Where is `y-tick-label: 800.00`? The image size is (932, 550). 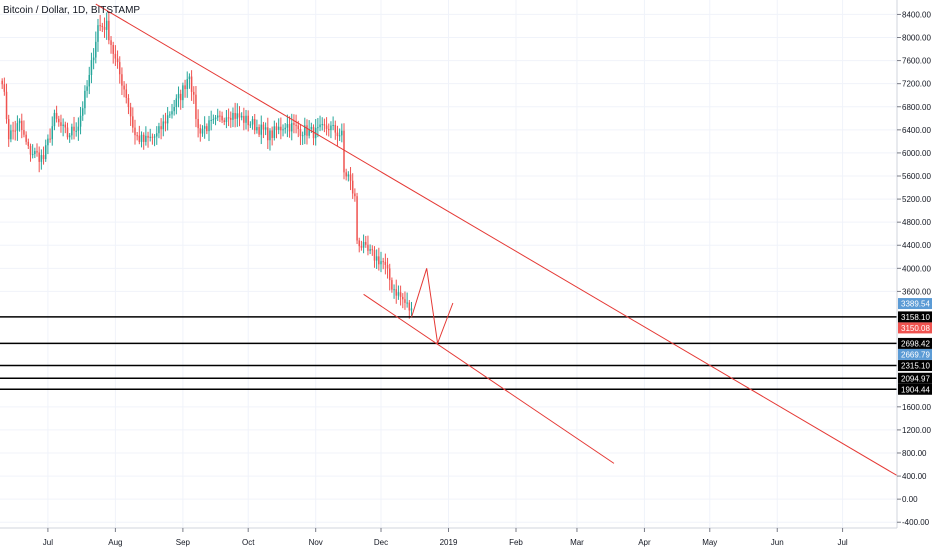 y-tick-label: 800.00 is located at coordinates (914, 453).